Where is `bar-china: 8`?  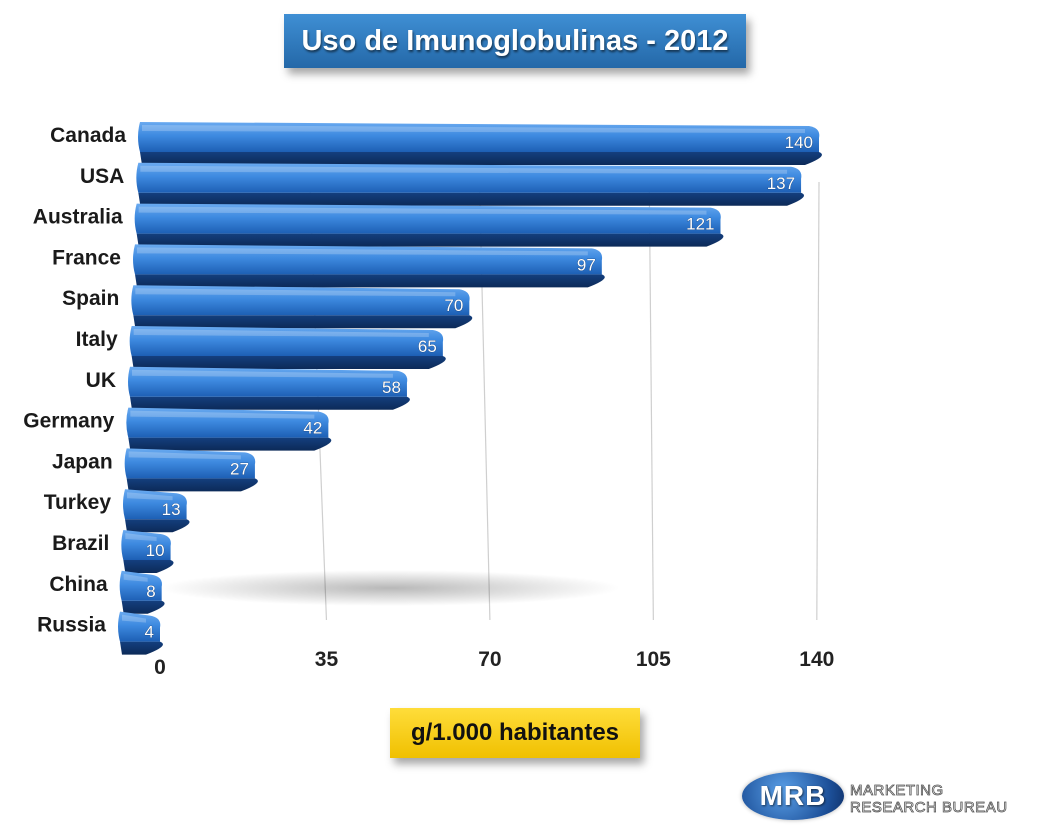
bar-china: 8 is located at coordinates (142, 592).